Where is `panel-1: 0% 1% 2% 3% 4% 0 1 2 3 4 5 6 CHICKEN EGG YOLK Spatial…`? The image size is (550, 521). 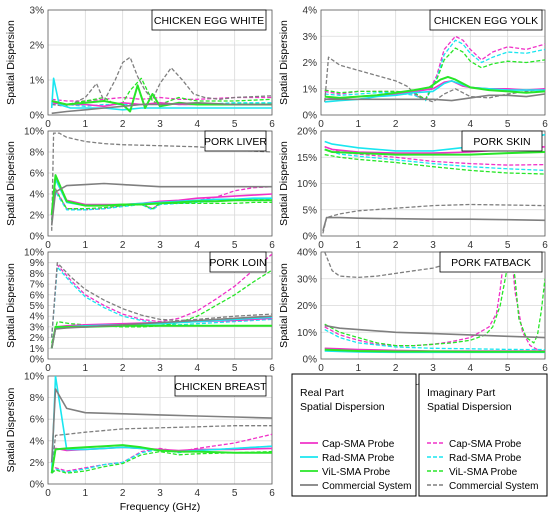 panel-1: 0% 1% 2% 3% 4% 0 1 2 3 4 5 6 CHICKEN EGG YOLK Spatial… is located at coordinates (413, 68).